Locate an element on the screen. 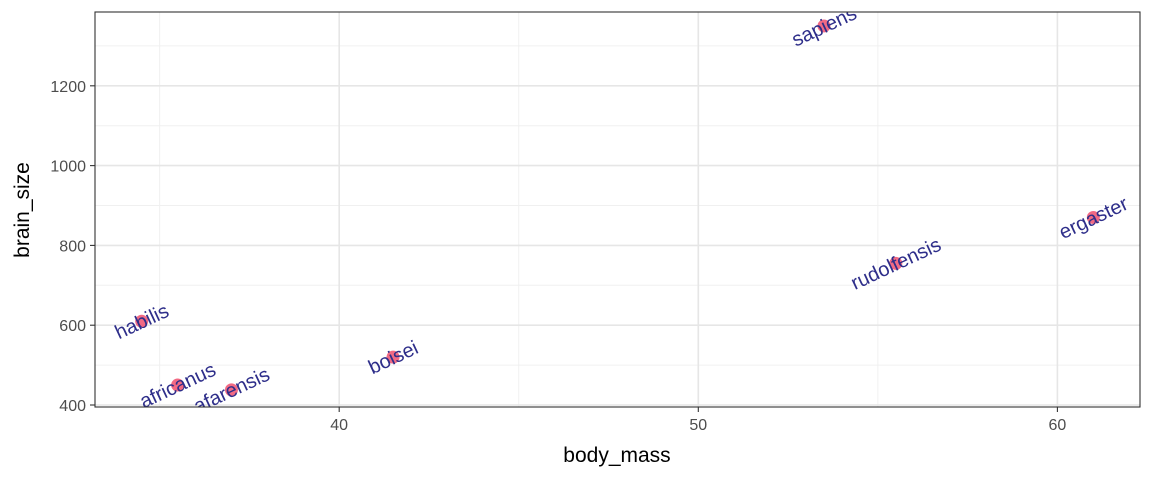 The height and width of the screenshot is (480, 1152). x-axis-ticks: 40 50 60 is located at coordinates (698, 420).